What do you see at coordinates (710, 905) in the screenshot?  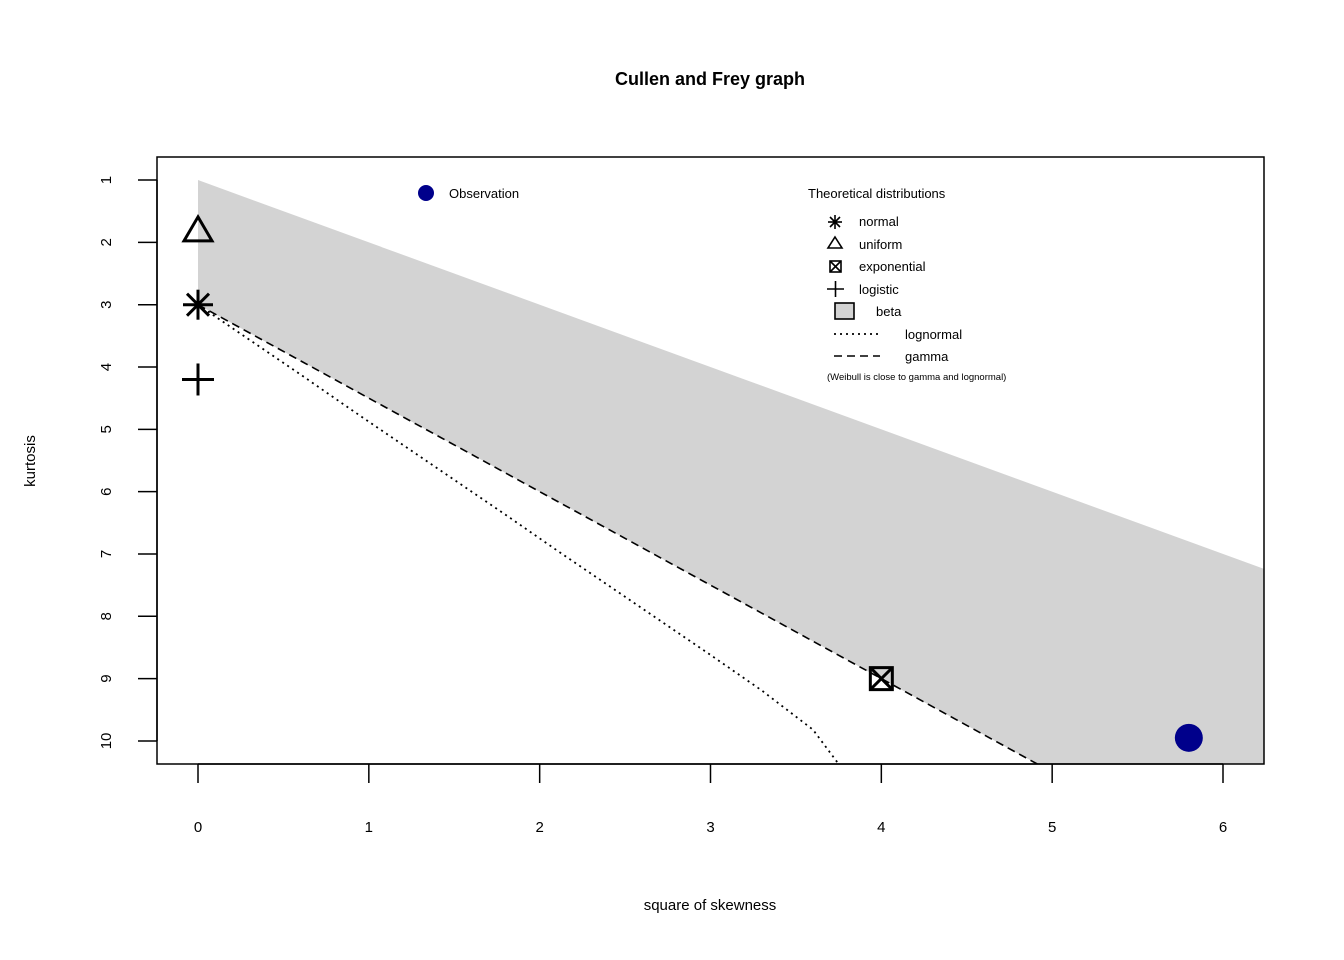 I see `x-axis-label: square of skewness` at bounding box center [710, 905].